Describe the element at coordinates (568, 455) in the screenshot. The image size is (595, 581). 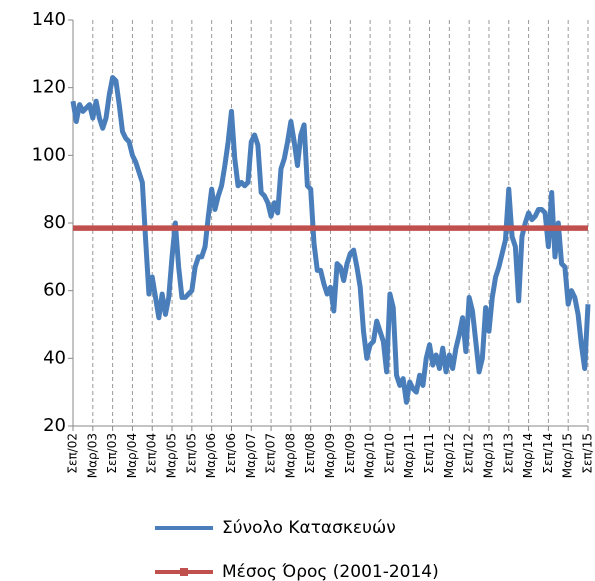
I see `x-tick-label: Μαρ/15` at that location.